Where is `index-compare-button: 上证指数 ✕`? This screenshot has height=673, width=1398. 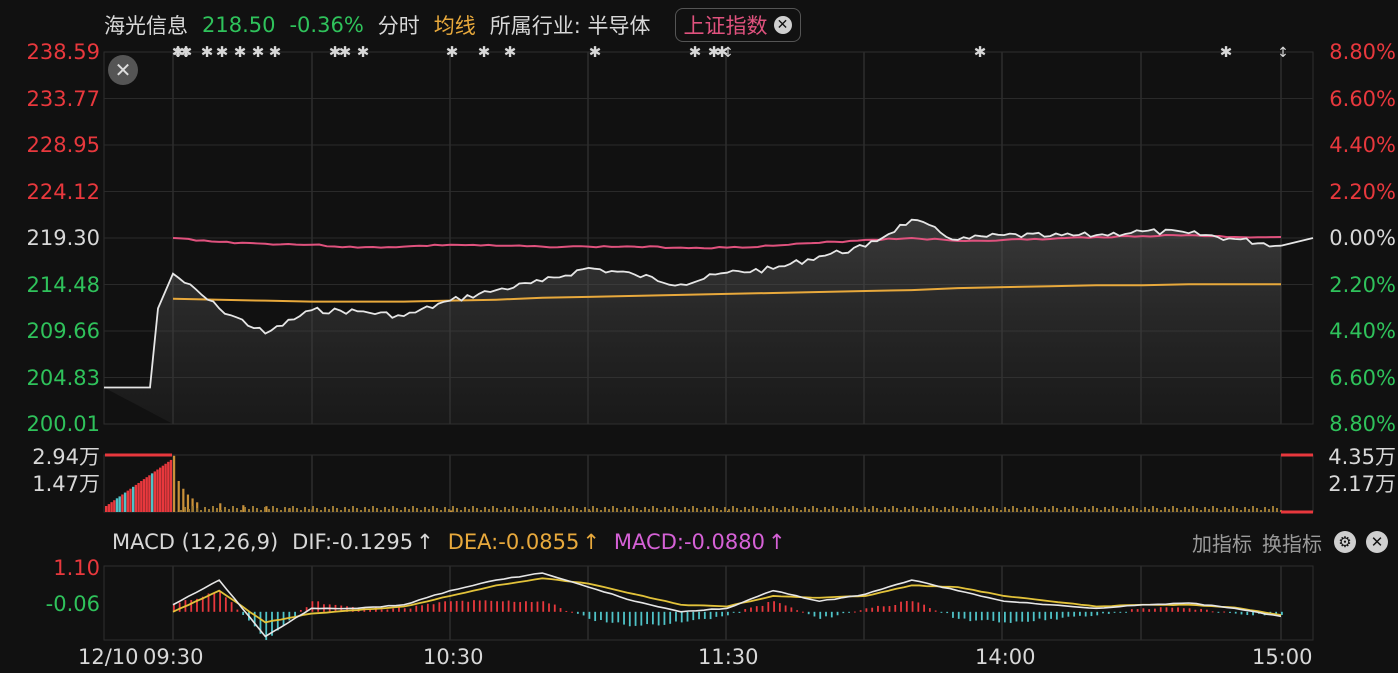 index-compare-button: 上证指数 ✕ is located at coordinates (737, 25).